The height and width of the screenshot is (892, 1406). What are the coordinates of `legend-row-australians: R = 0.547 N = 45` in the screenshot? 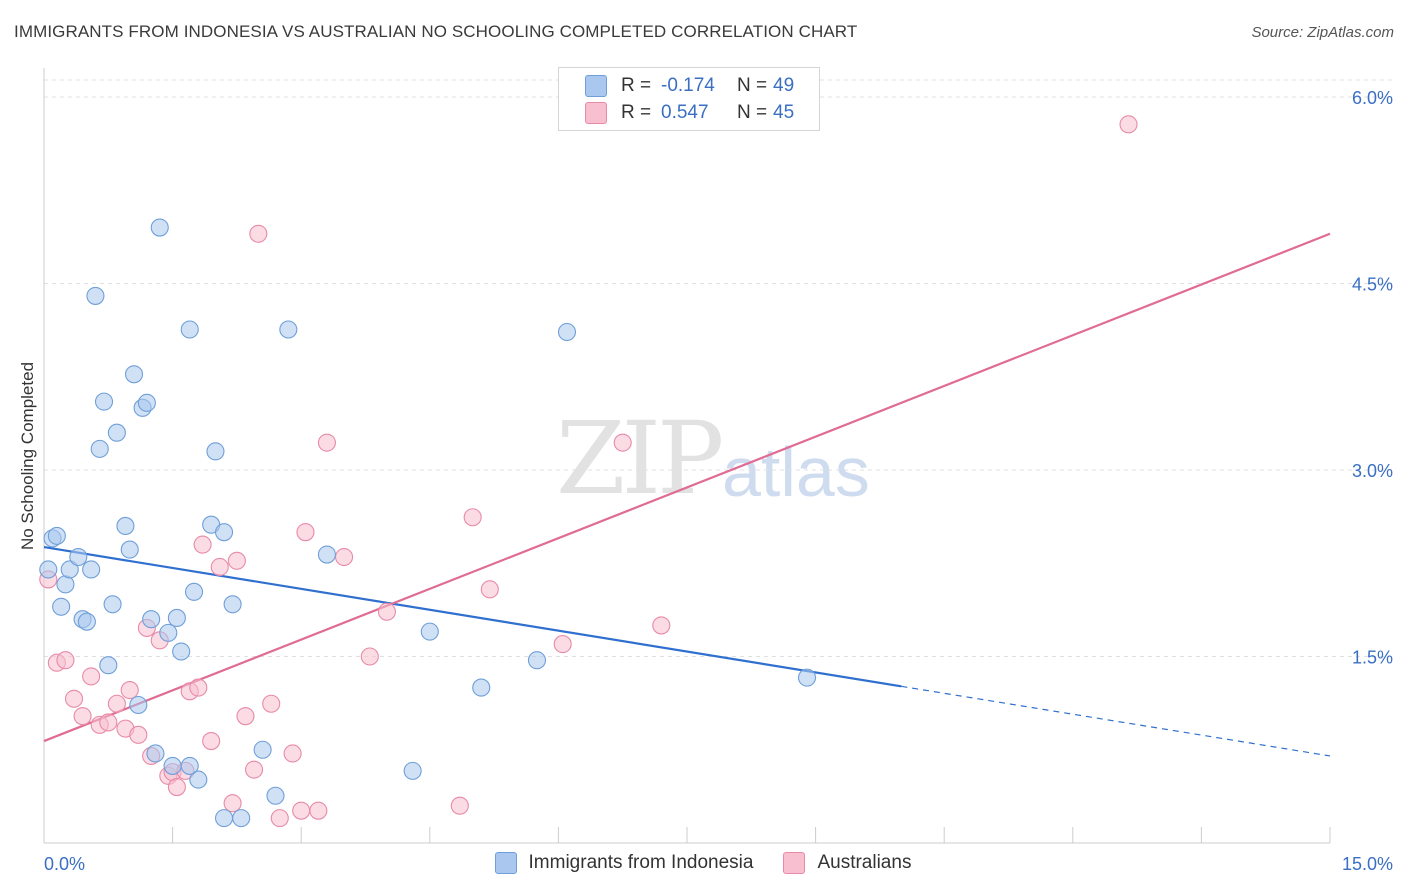 It's located at (689, 113).